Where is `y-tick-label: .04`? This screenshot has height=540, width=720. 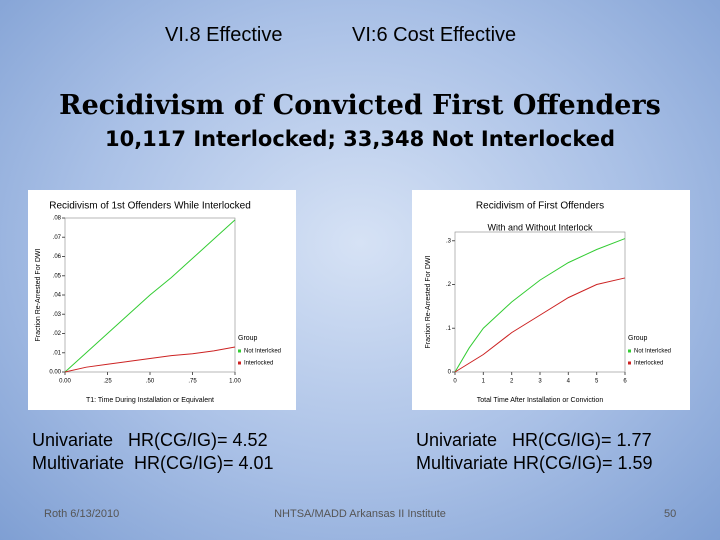
y-tick-label: .04 is located at coordinates (57, 296).